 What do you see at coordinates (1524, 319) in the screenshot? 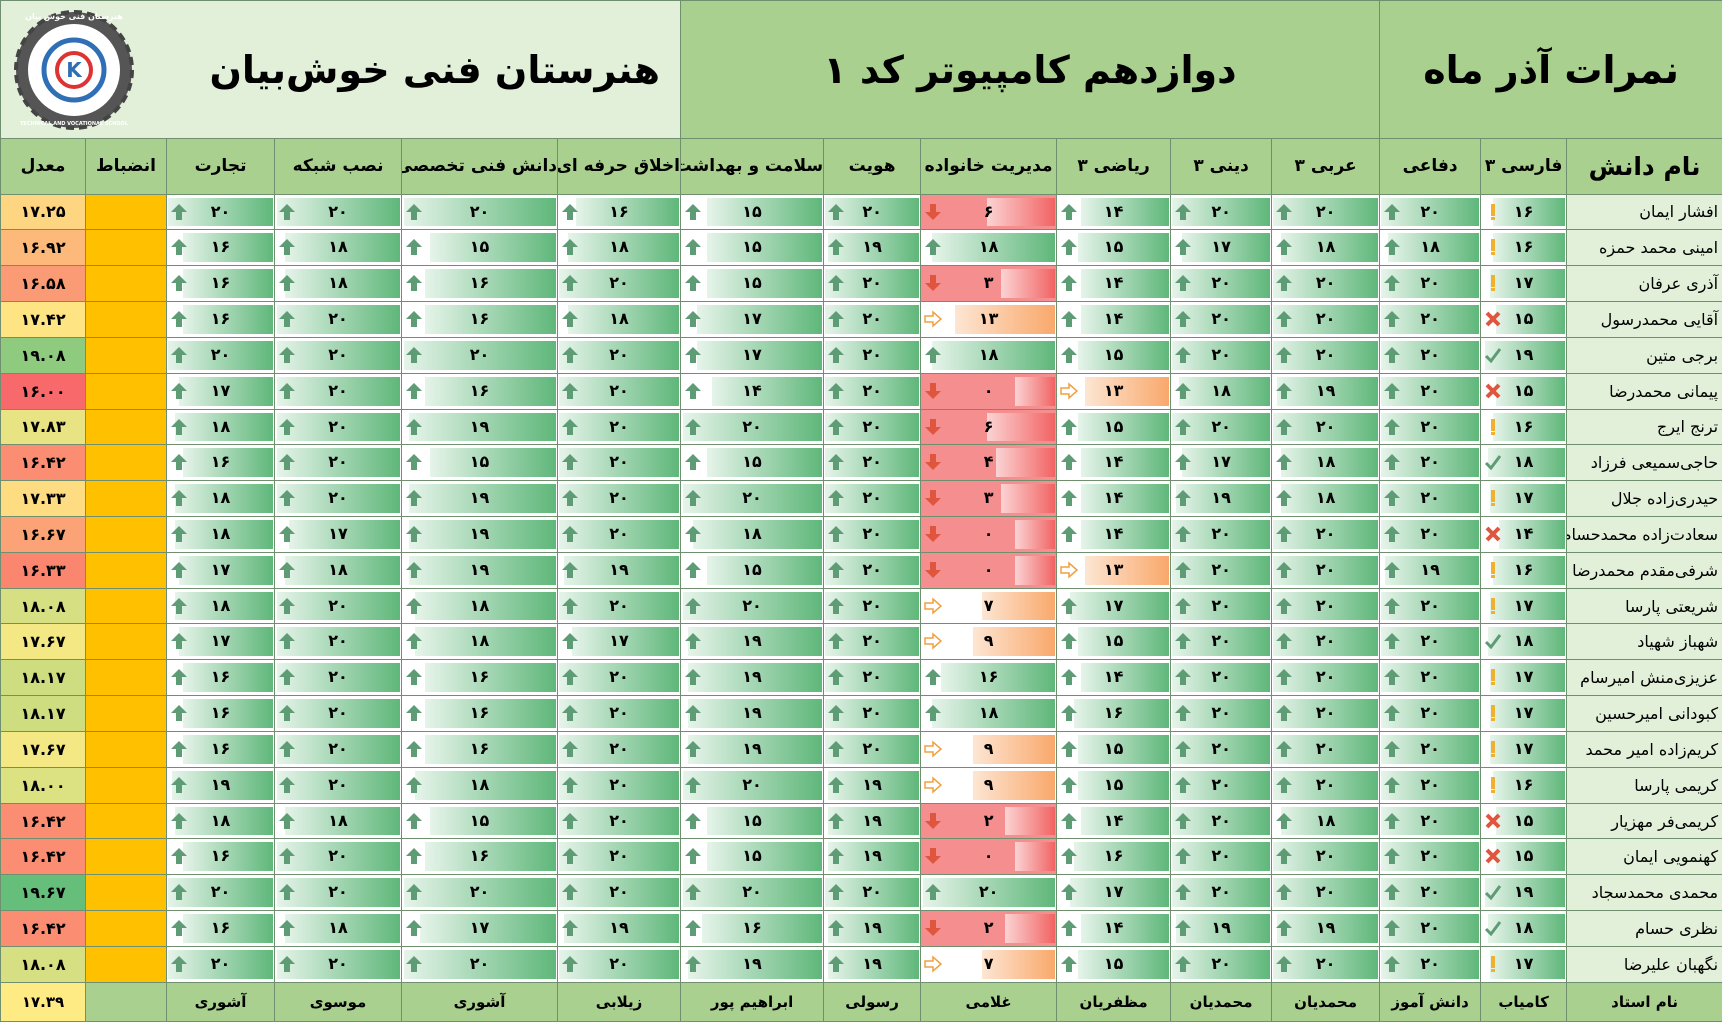
I see `score-cell: ۱۵` at bounding box center [1524, 319].